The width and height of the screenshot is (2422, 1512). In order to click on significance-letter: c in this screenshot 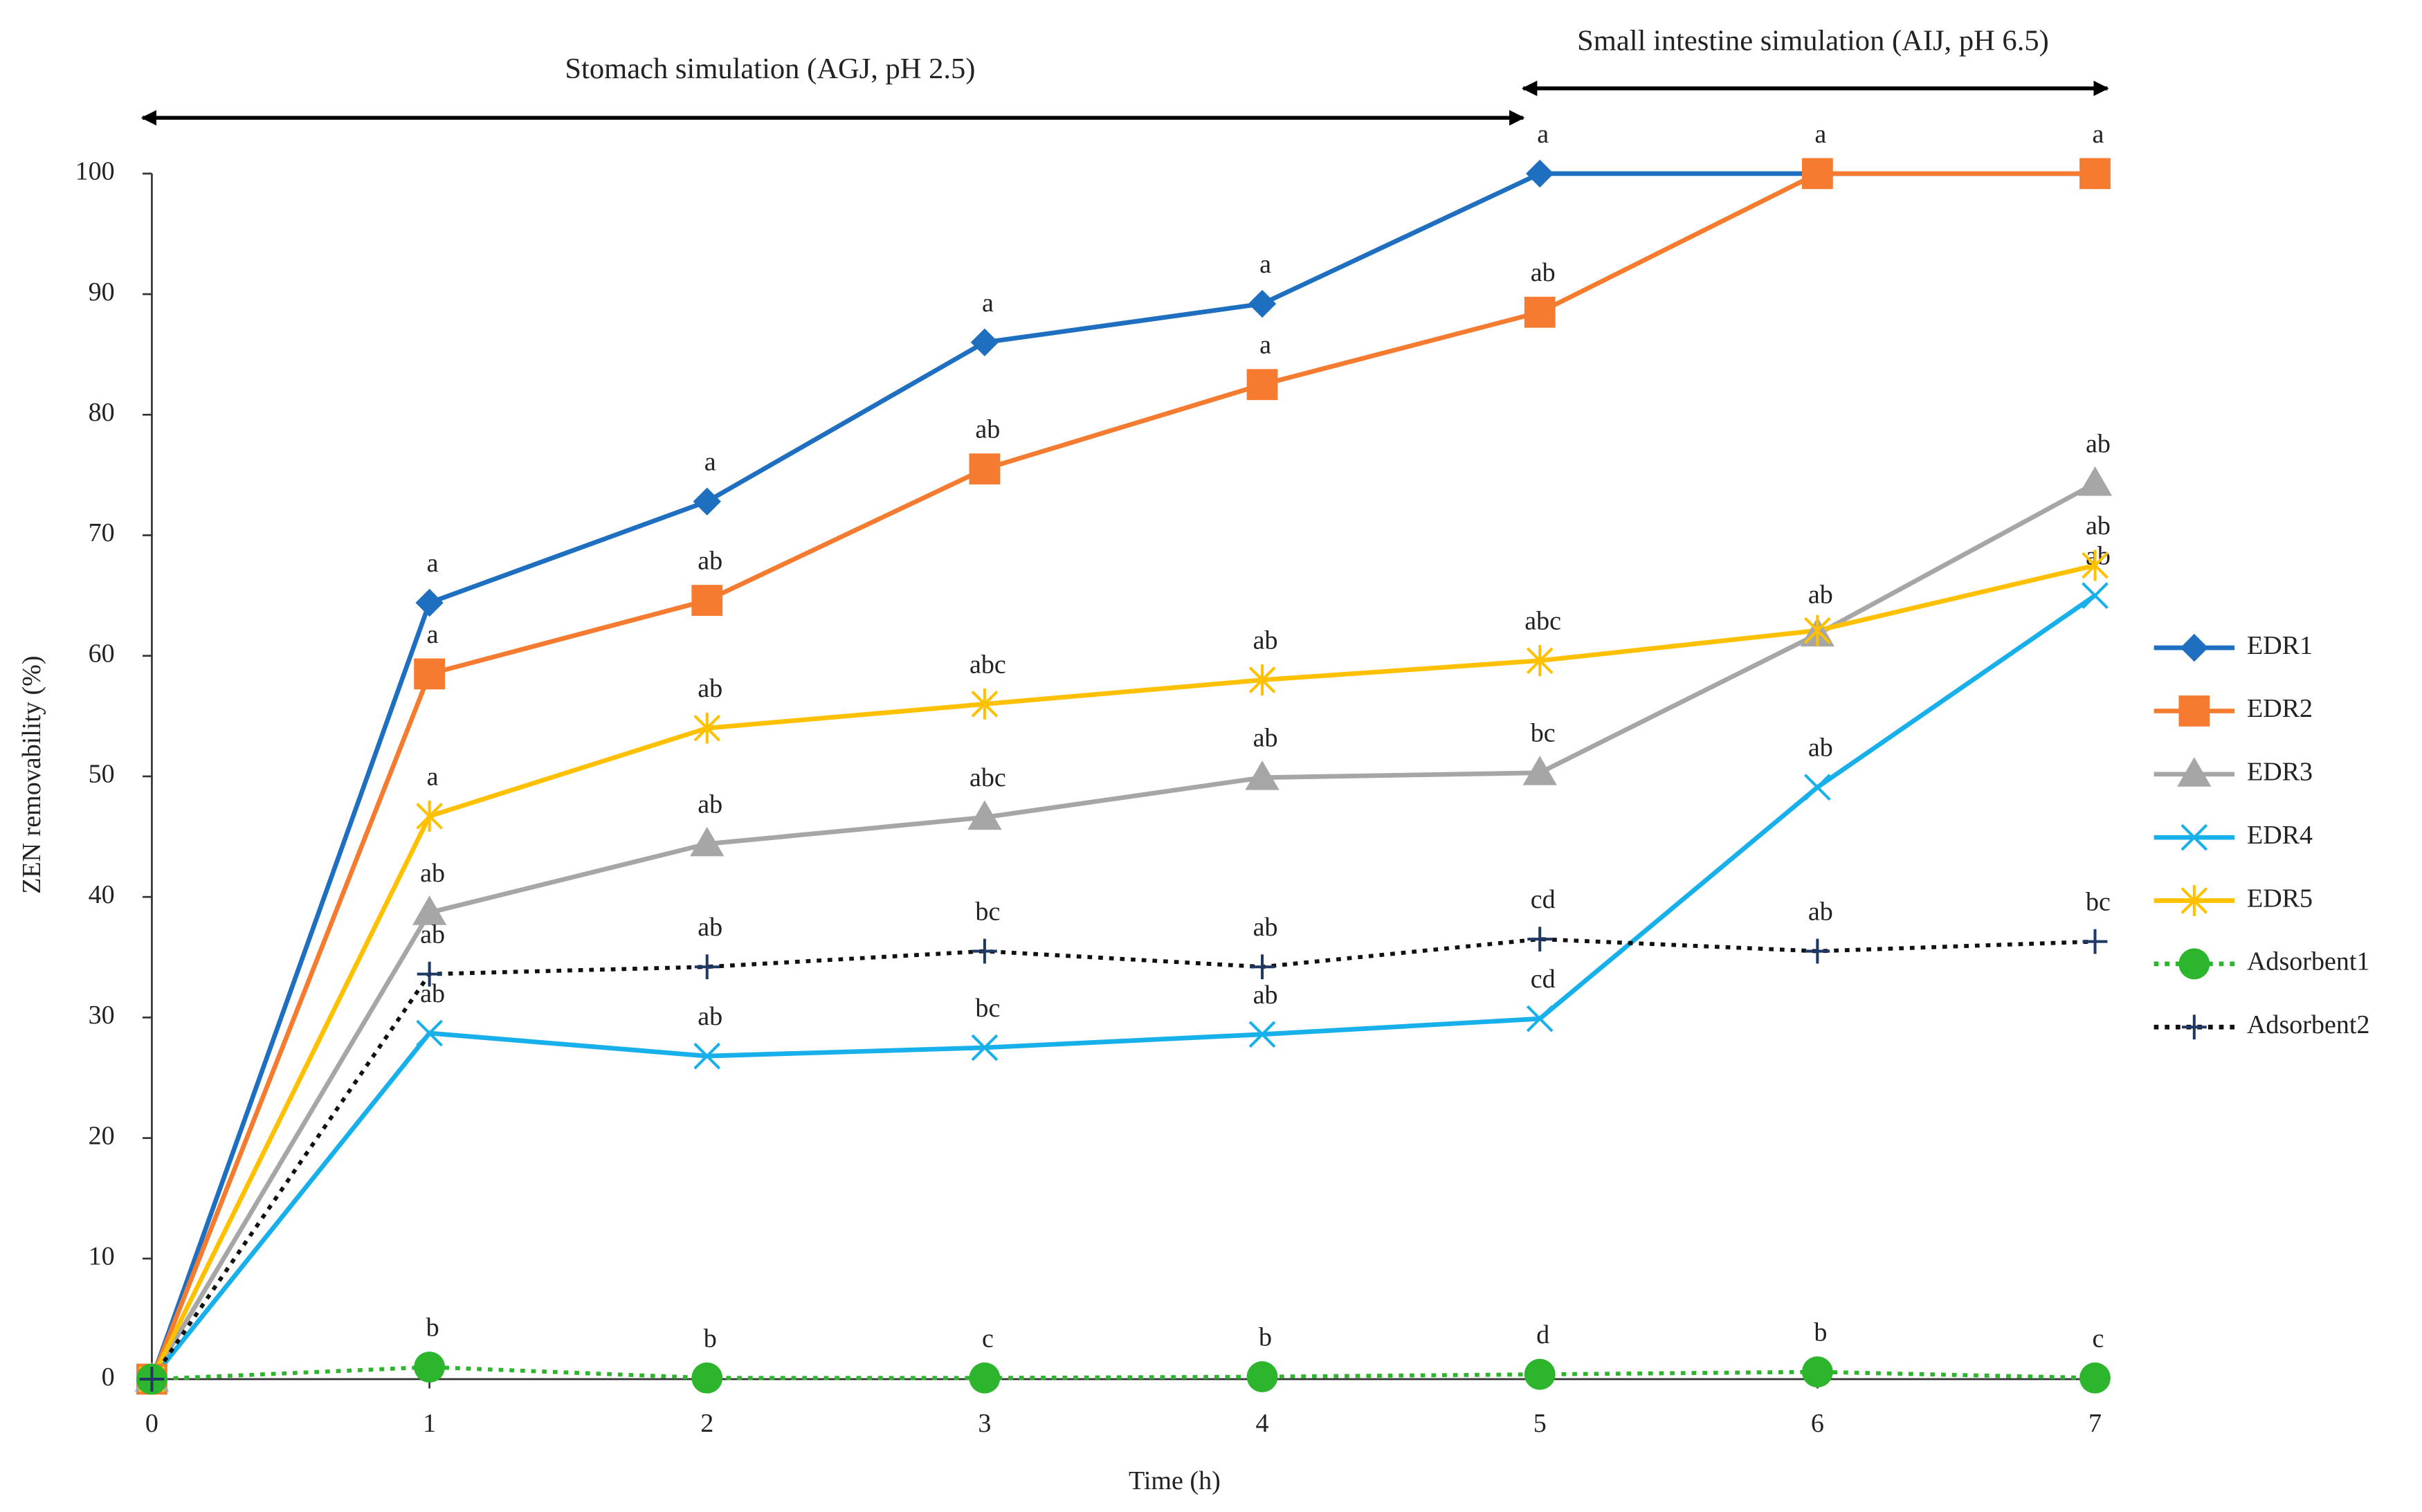, I will do `click(988, 1338)`.